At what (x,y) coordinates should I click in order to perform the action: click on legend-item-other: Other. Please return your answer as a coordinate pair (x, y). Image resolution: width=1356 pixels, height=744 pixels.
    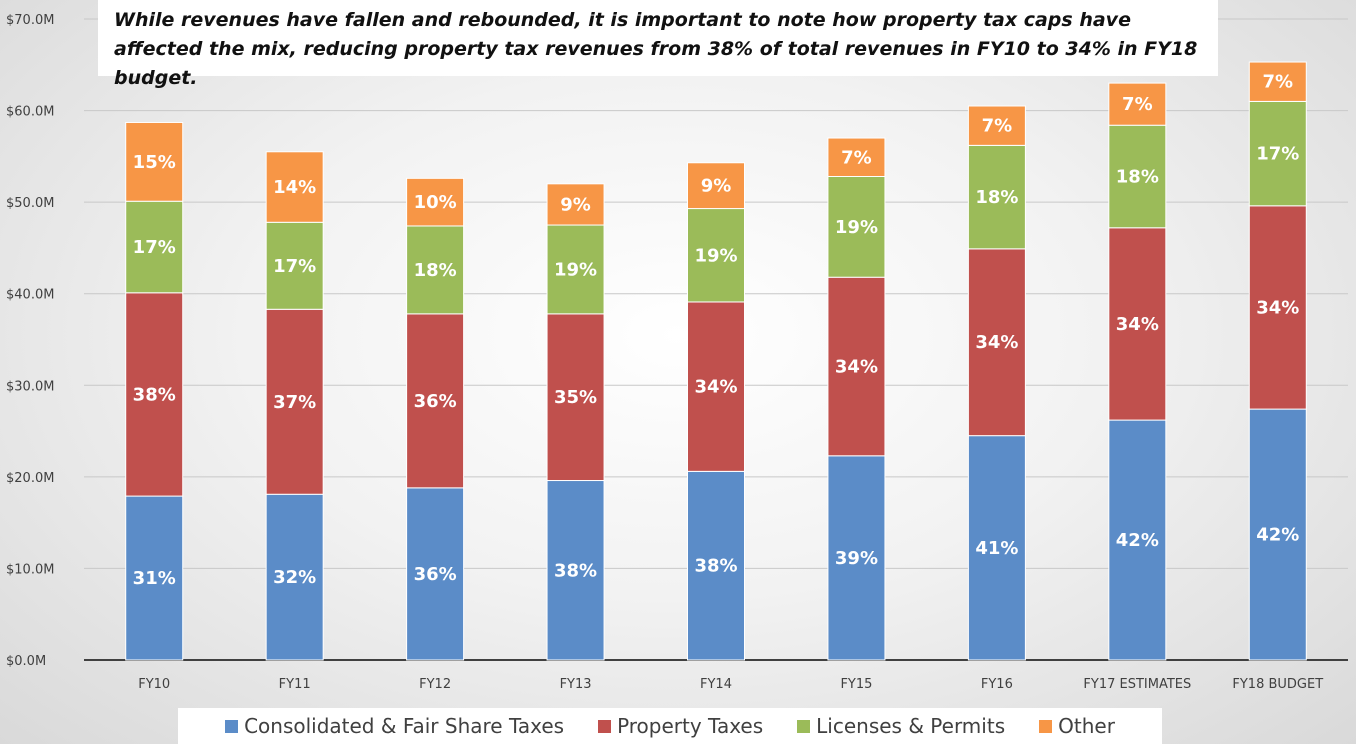
    Looking at the image, I should click on (1077, 726).